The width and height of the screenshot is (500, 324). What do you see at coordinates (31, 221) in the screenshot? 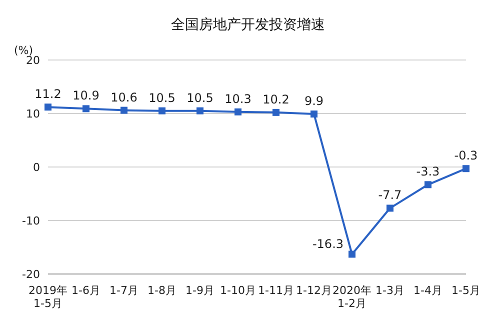
I see `y-tick-label: -10` at bounding box center [31, 221].